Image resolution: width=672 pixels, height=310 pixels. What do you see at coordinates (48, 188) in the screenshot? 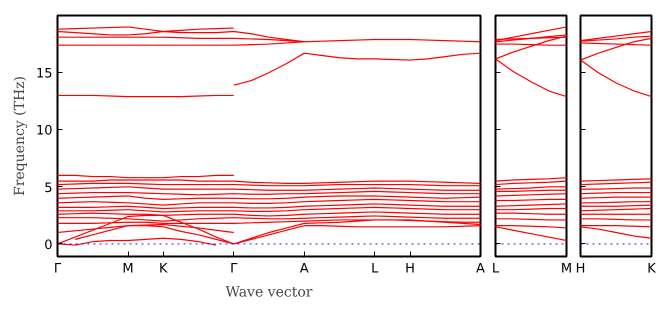
I see `y-tick-label: 5` at bounding box center [48, 188].